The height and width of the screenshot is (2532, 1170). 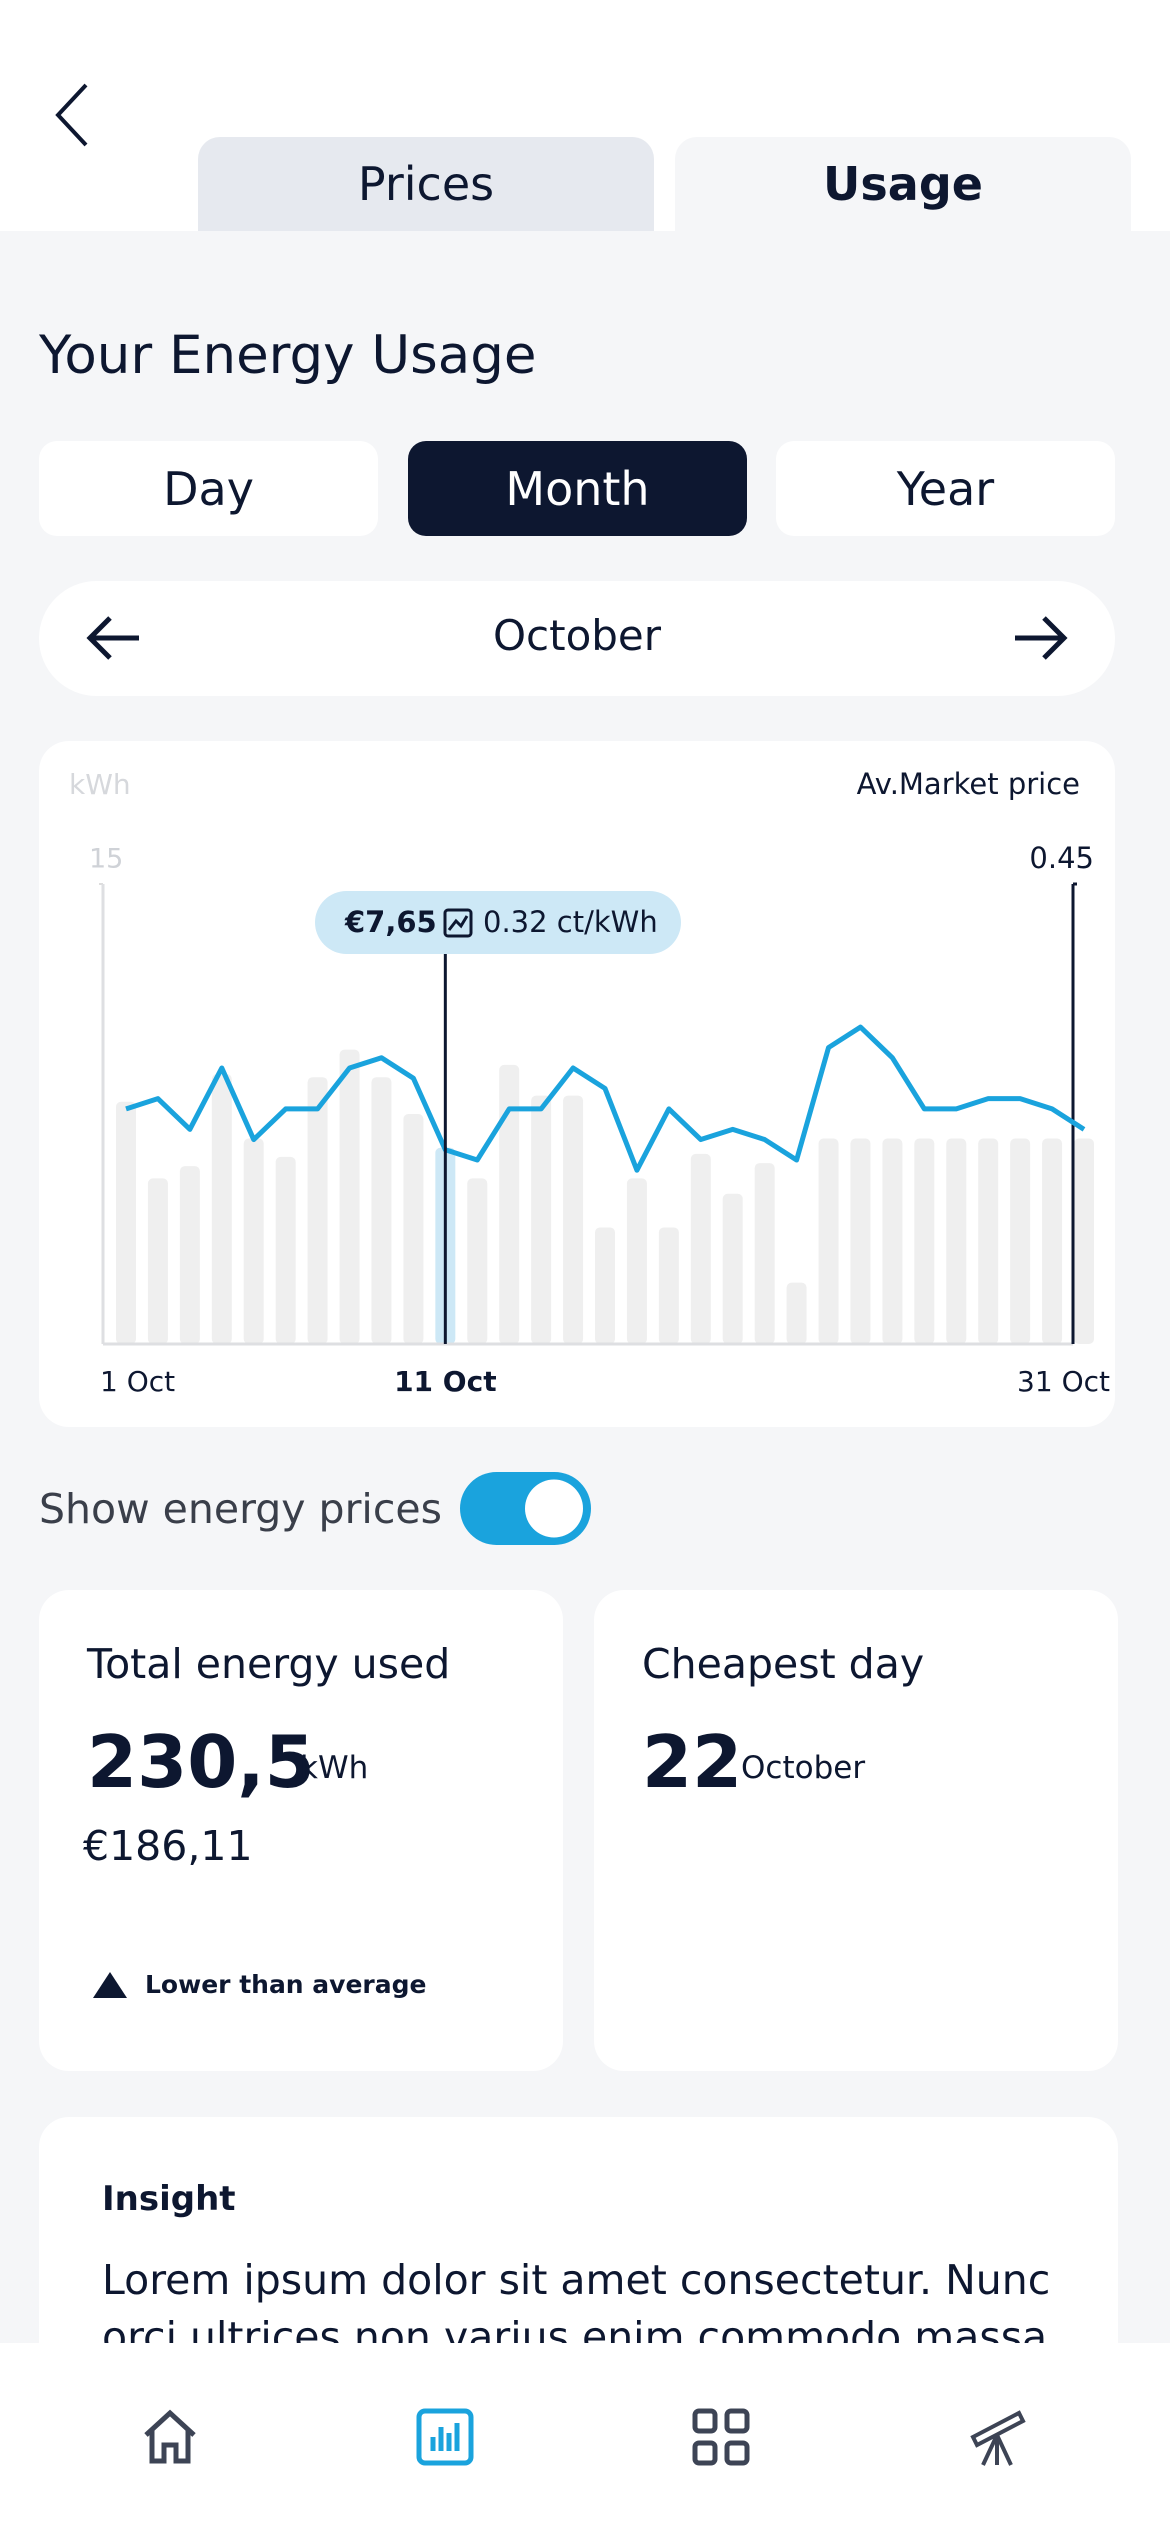 I want to click on home-icon, so click(x=170, y=2437).